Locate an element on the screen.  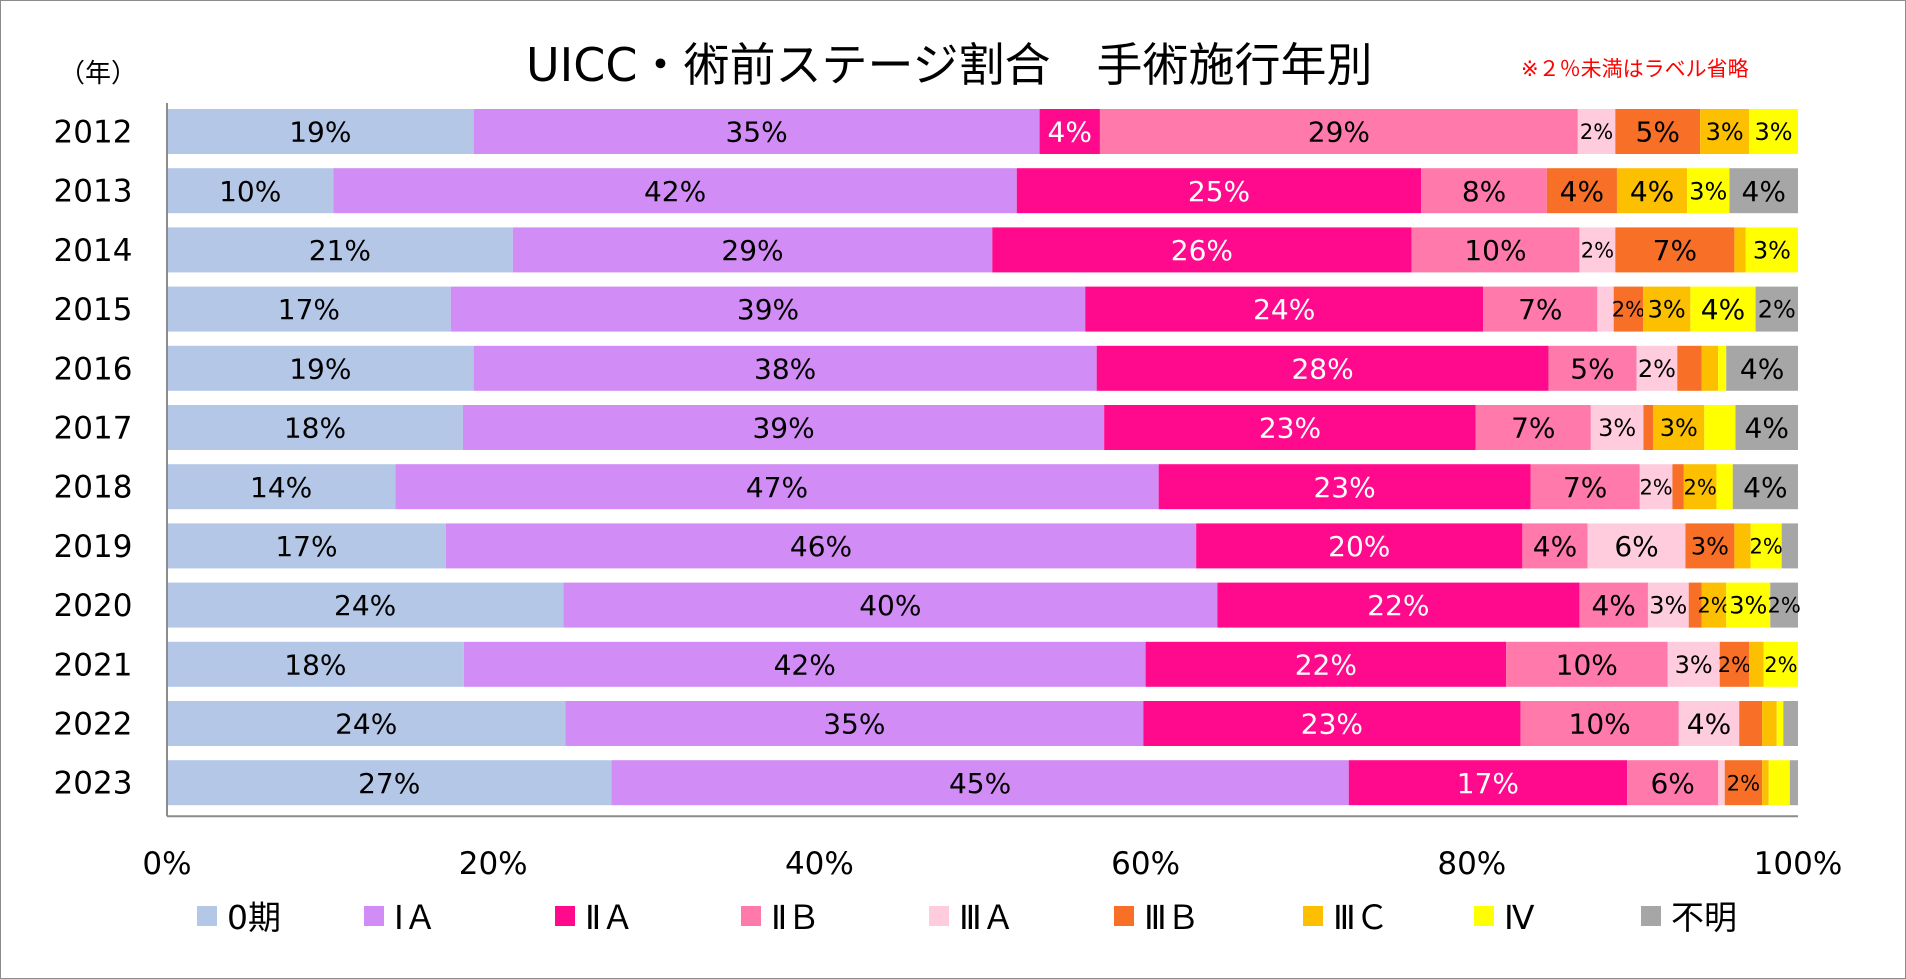
bar-row-2021: 18% 42% 22% 10% 3% 2% 2% is located at coordinates (982, 664).